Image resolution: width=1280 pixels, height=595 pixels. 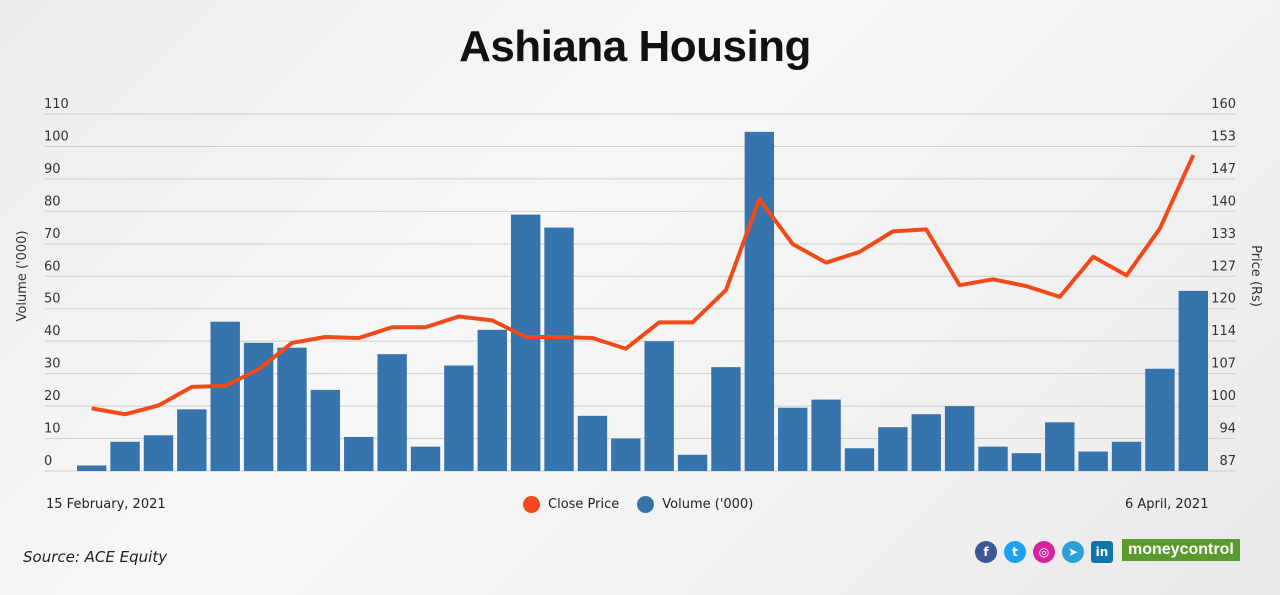 I want to click on facebook-icon: f, so click(x=986, y=552).